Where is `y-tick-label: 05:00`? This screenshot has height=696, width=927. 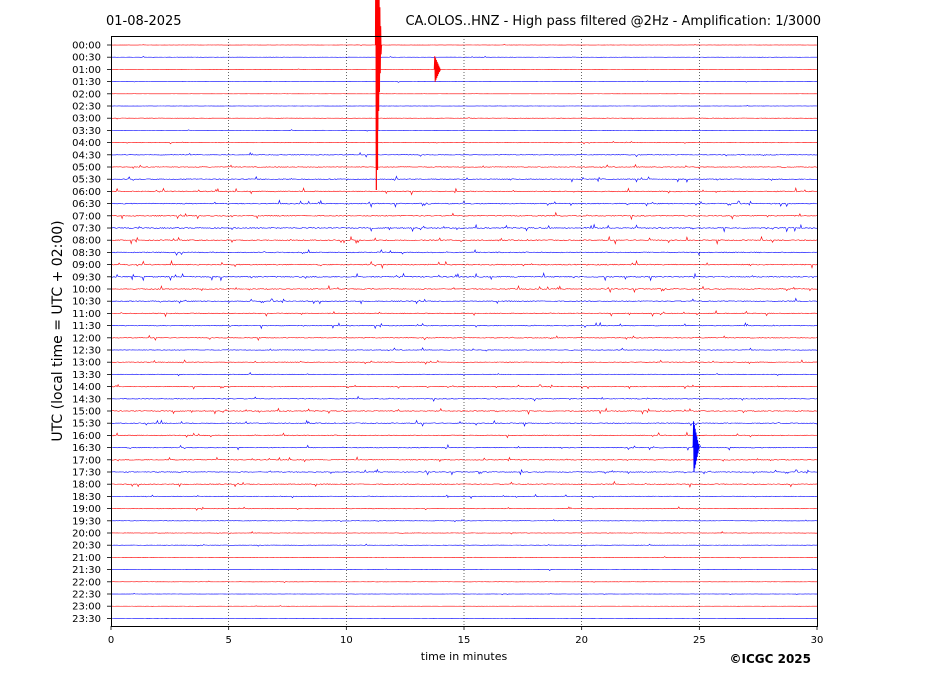
y-tick-label: 05:00 is located at coordinates (86, 168).